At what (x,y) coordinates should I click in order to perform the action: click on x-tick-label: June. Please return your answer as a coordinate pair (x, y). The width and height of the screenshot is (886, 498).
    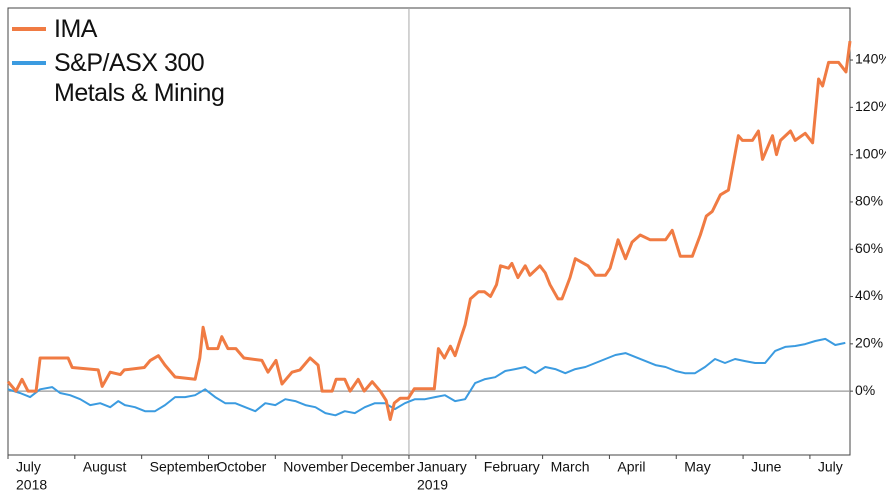
    Looking at the image, I should click on (766, 467).